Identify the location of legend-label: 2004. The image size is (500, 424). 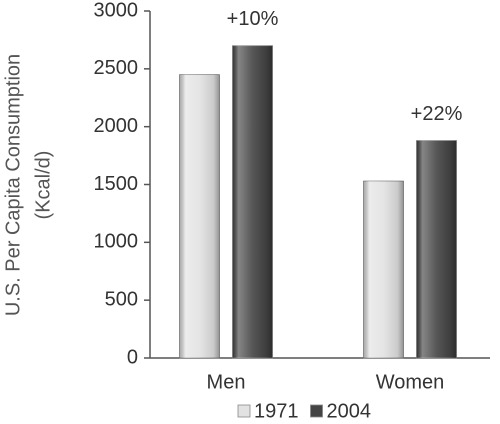
(349, 411).